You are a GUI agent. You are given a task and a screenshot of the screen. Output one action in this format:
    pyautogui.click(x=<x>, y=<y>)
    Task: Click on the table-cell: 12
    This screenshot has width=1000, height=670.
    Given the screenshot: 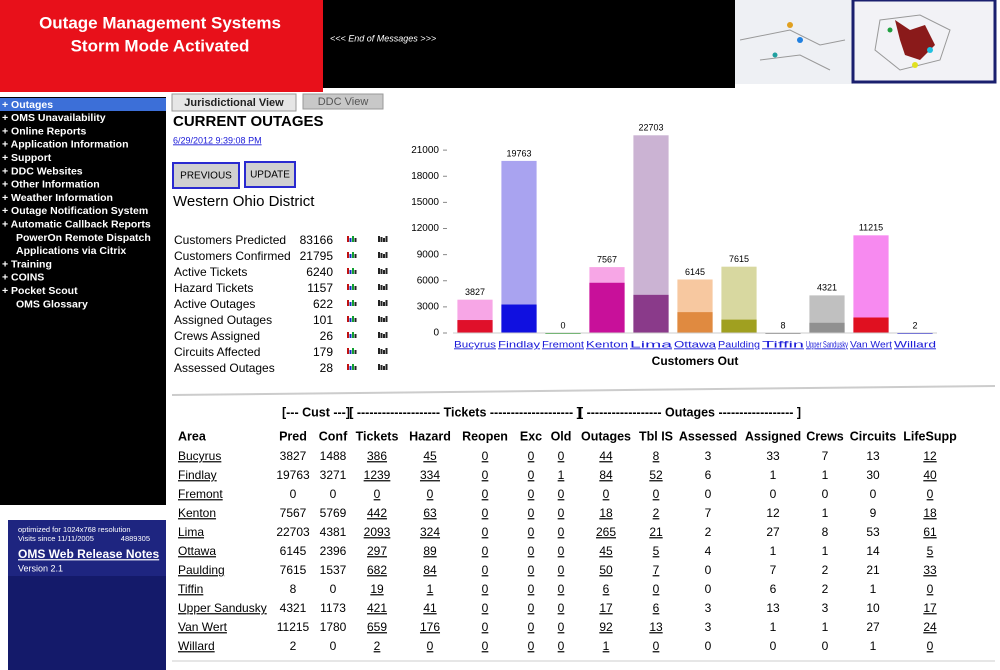 What is the action you would take?
    pyautogui.click(x=930, y=456)
    